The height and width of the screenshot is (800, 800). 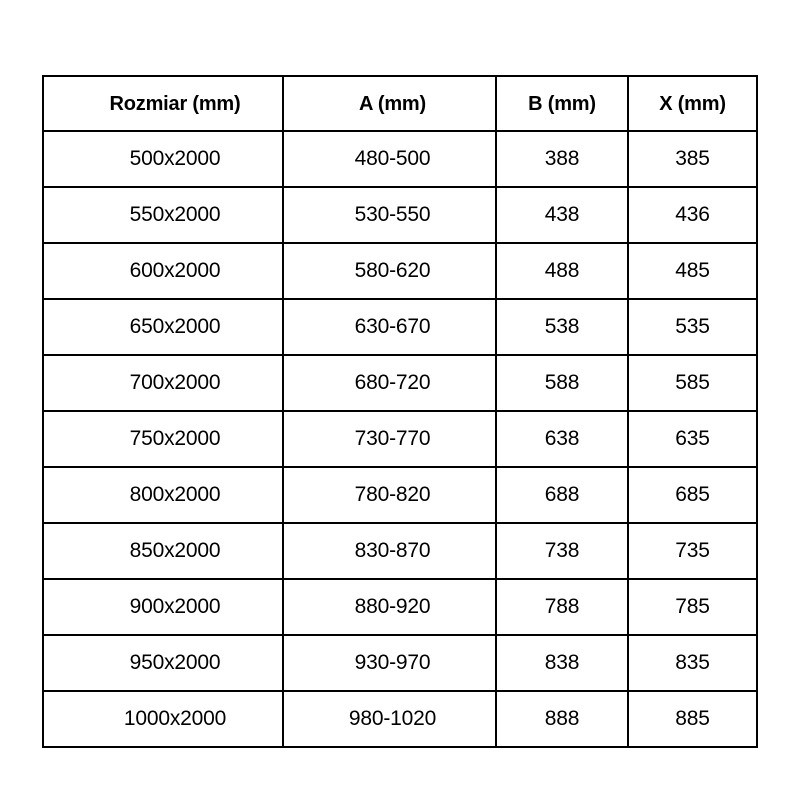 What do you see at coordinates (163, 719) in the screenshot?
I see `cell-rozmiar: 1000x2000` at bounding box center [163, 719].